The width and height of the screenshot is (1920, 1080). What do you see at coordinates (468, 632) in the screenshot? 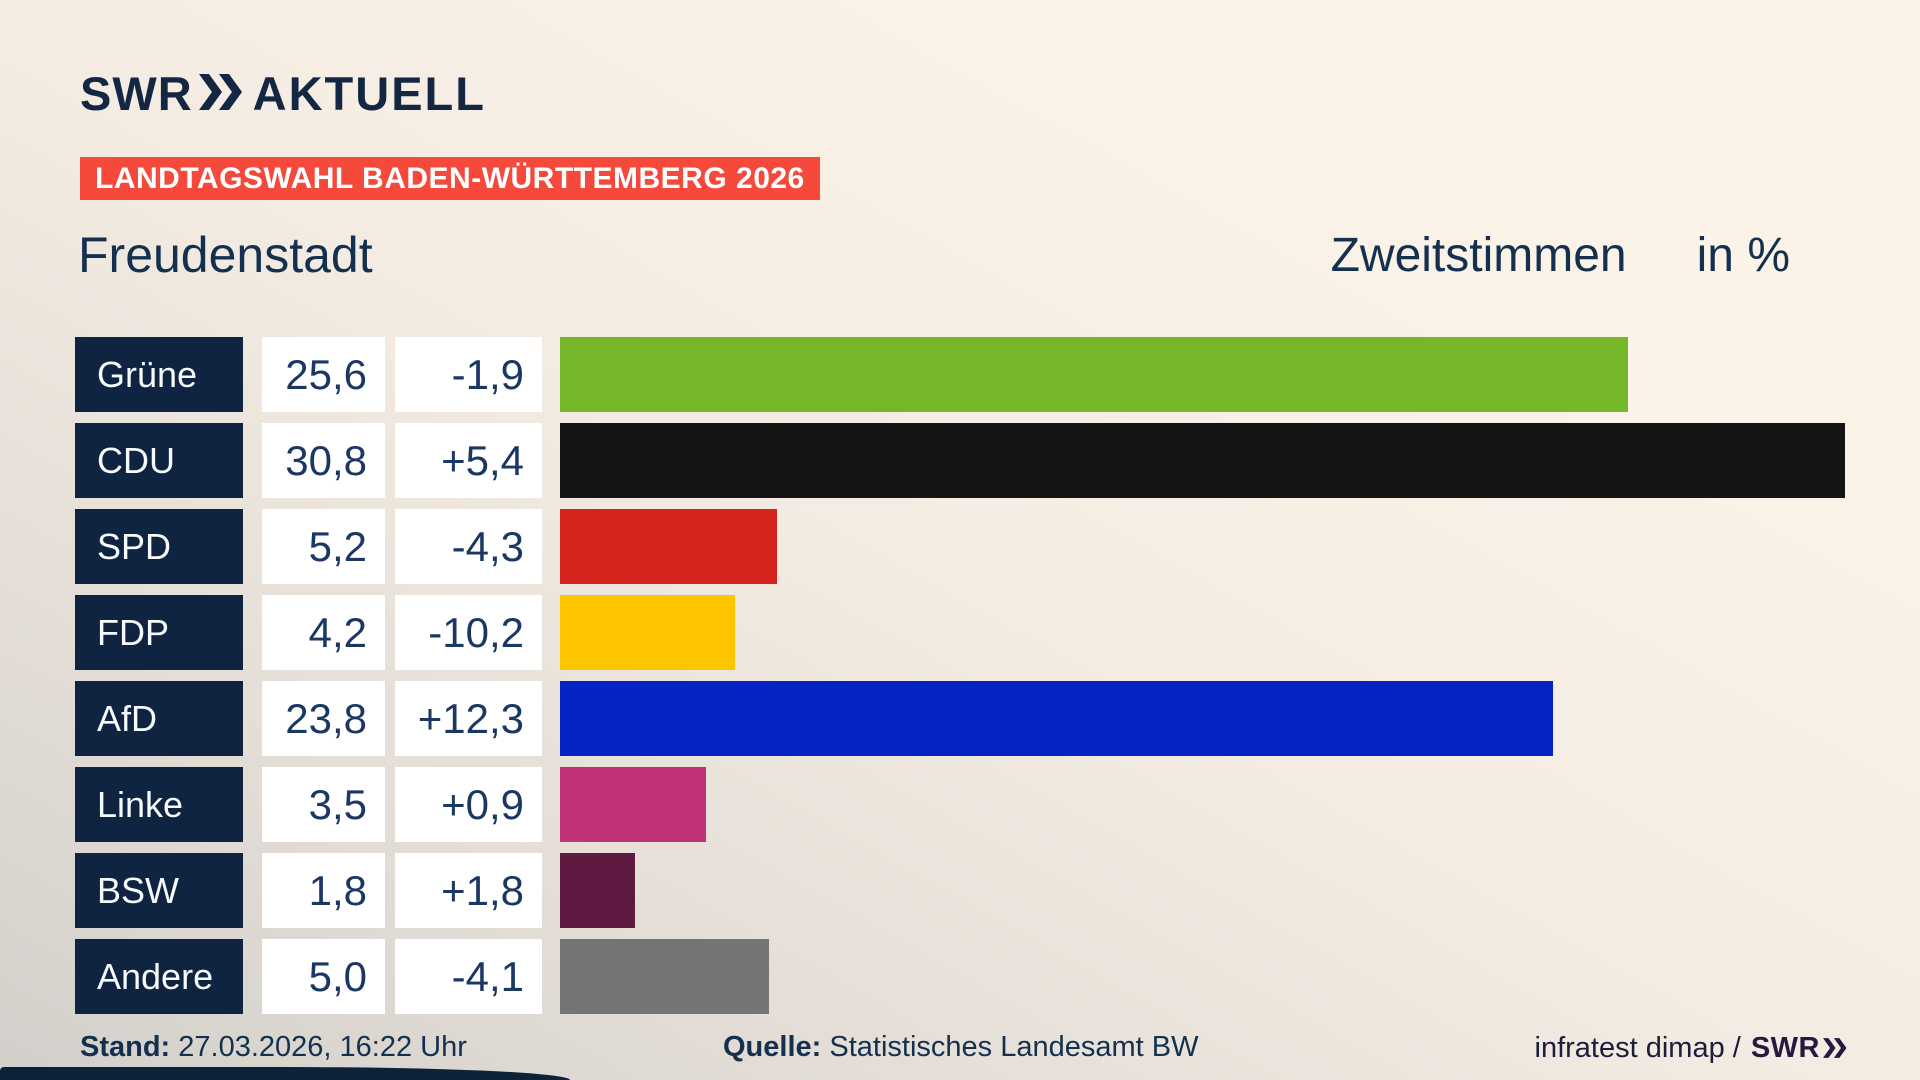
I see `change-cell: -10,2` at bounding box center [468, 632].